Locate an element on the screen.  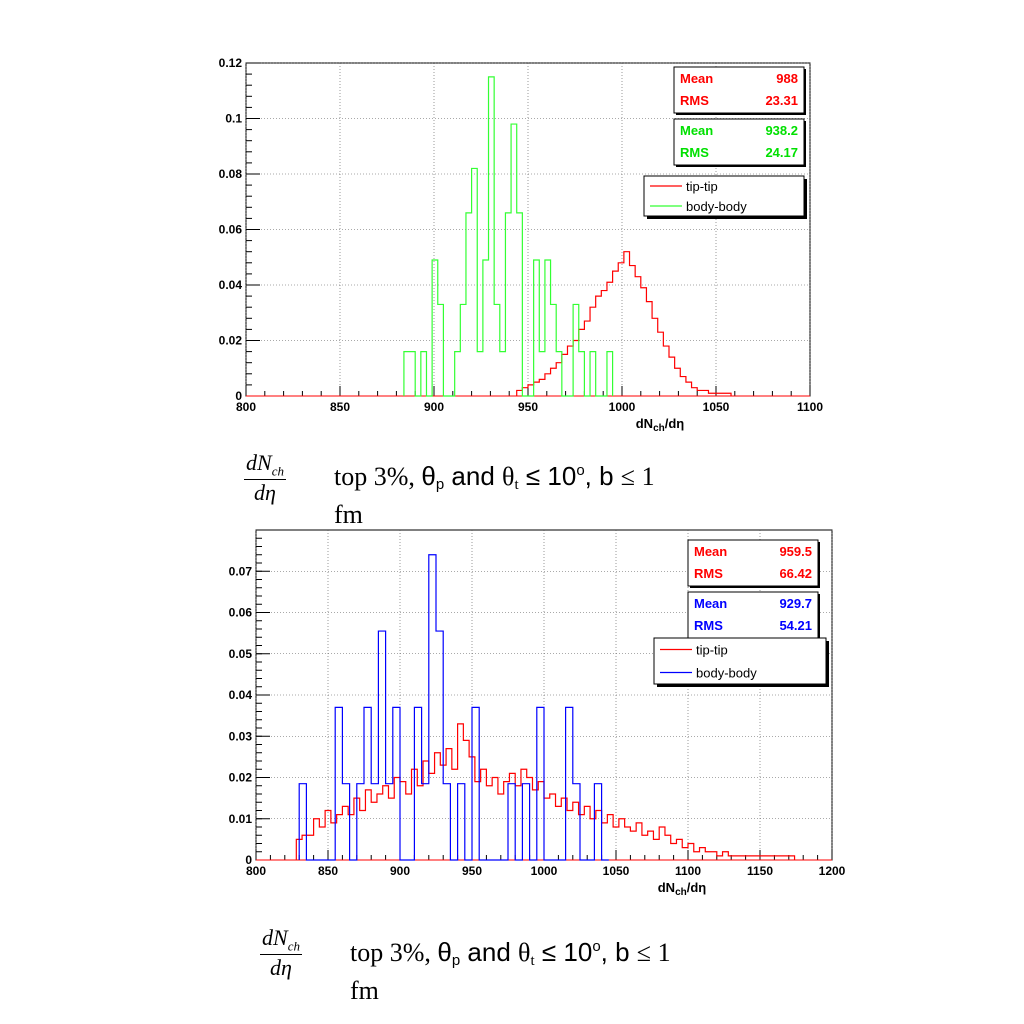
caption-top: top 3%, θp and θt ≤ 10o, b ≤ 1 fm is located at coordinates (494, 495).